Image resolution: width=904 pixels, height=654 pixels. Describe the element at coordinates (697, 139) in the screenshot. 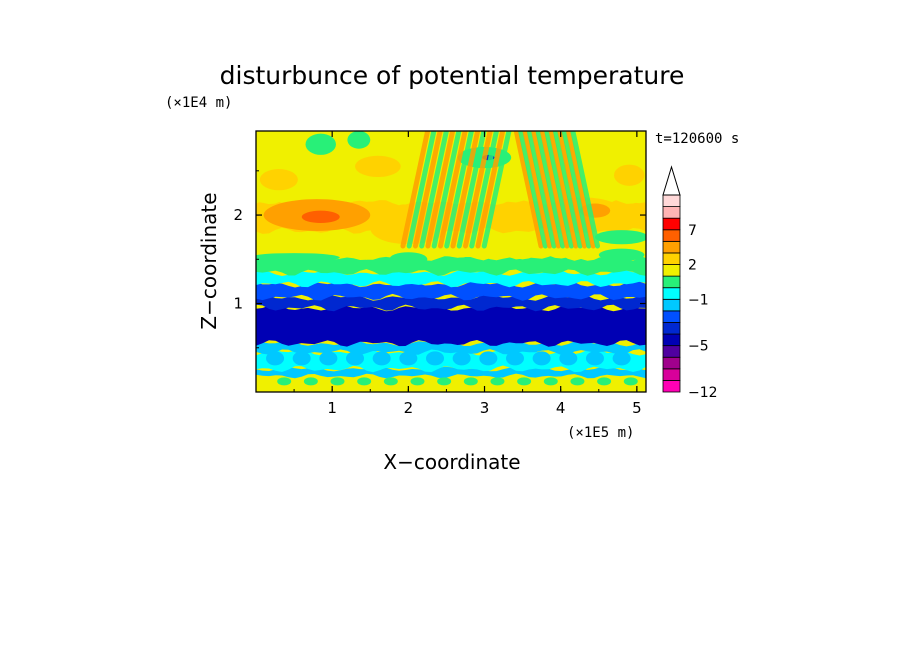

I see `time-label: t=120600 s` at that location.